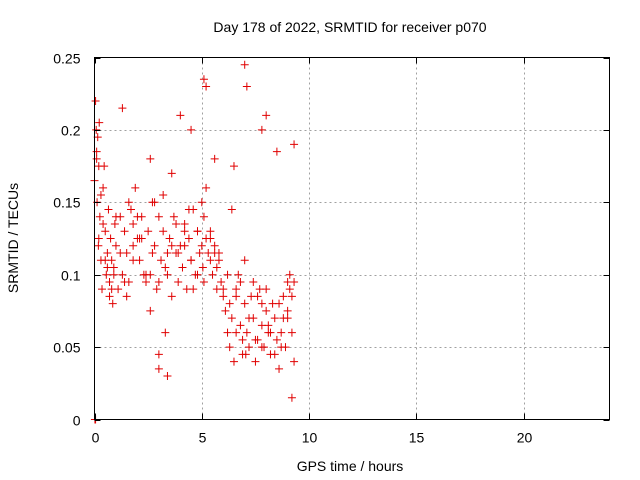 The image size is (640, 480). Describe the element at coordinates (203, 438) in the screenshot. I see `x-tick-label: 5` at that location.